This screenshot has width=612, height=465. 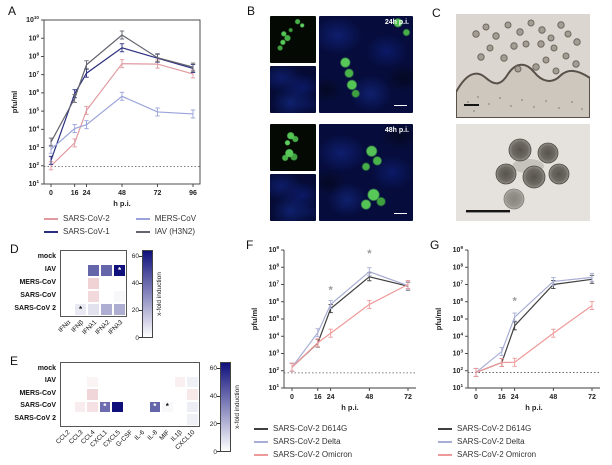 I want to click on legend-item: SARS-CoV-2 D614G, so click(x=303, y=428).